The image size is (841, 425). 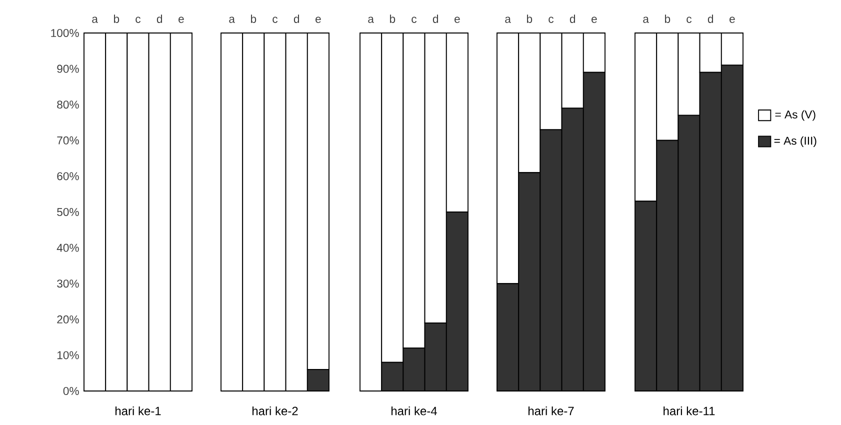 I want to click on y-tick-label: 60%, so click(x=68, y=176).